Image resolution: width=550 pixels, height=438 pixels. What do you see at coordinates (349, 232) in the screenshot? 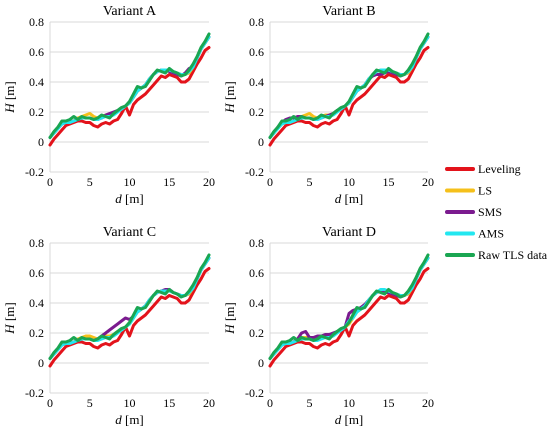
I see `chart-title: Variant D` at bounding box center [349, 232].